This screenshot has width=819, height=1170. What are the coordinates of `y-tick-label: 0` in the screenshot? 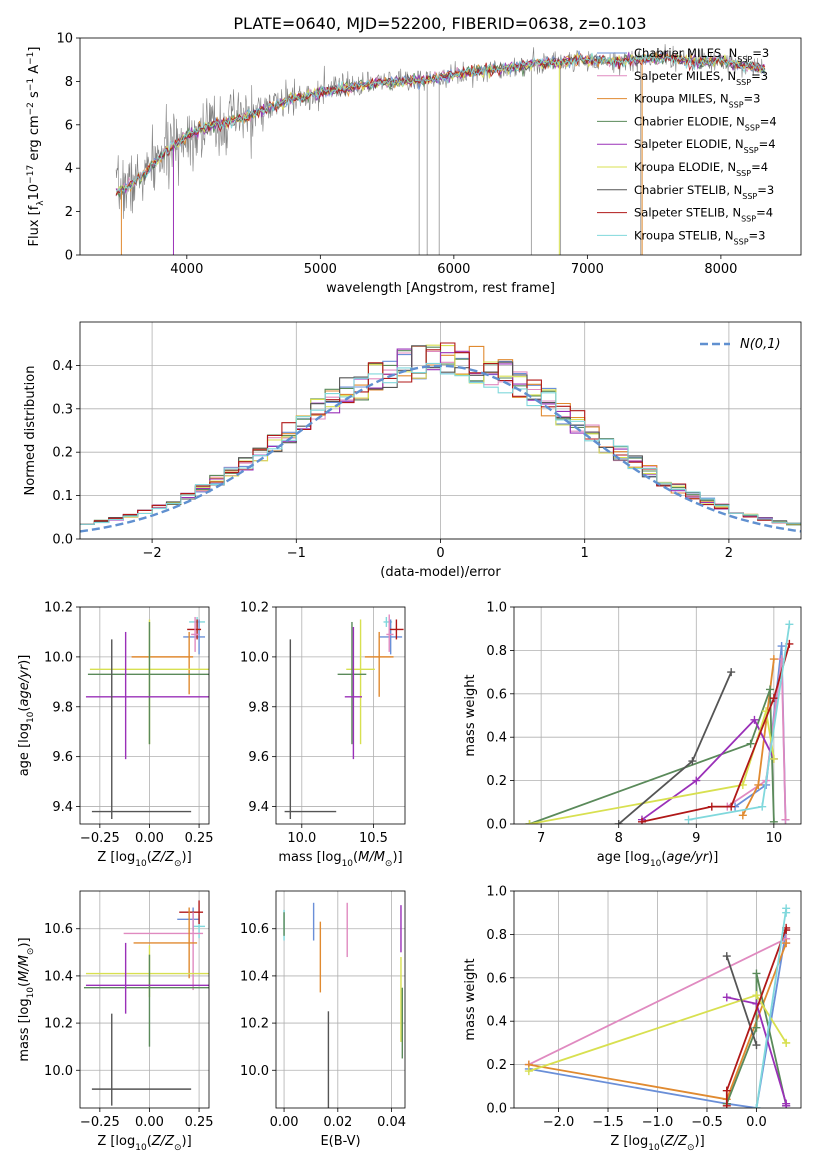 It's located at (69, 256).